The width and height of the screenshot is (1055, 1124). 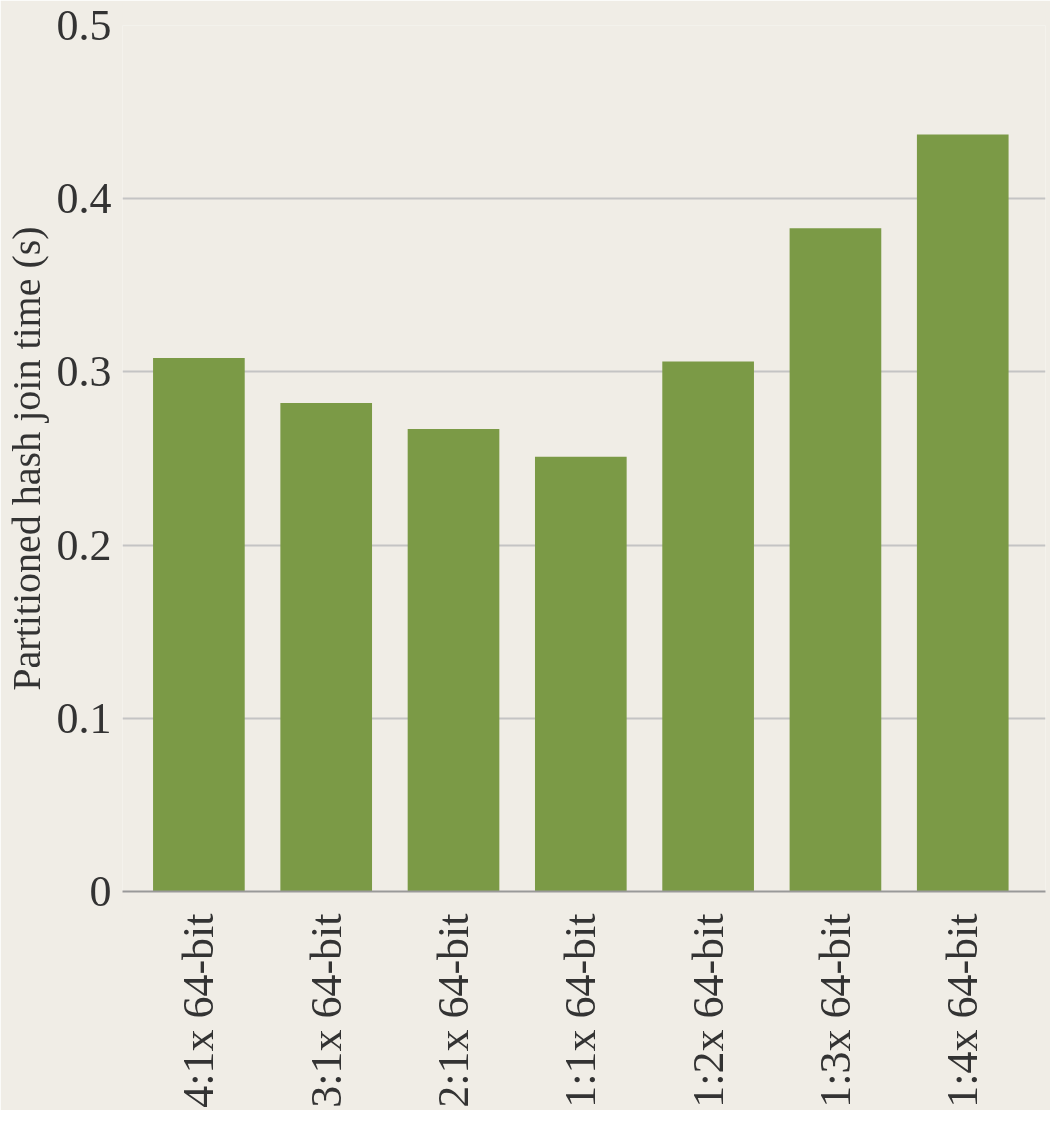 What do you see at coordinates (963, 1010) in the screenshot?
I see `x-tick-label: 1:4x 64-bit` at bounding box center [963, 1010].